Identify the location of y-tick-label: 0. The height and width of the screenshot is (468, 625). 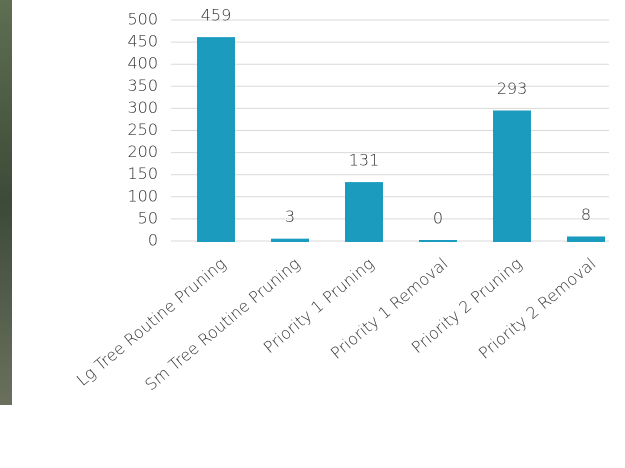
(153, 240).